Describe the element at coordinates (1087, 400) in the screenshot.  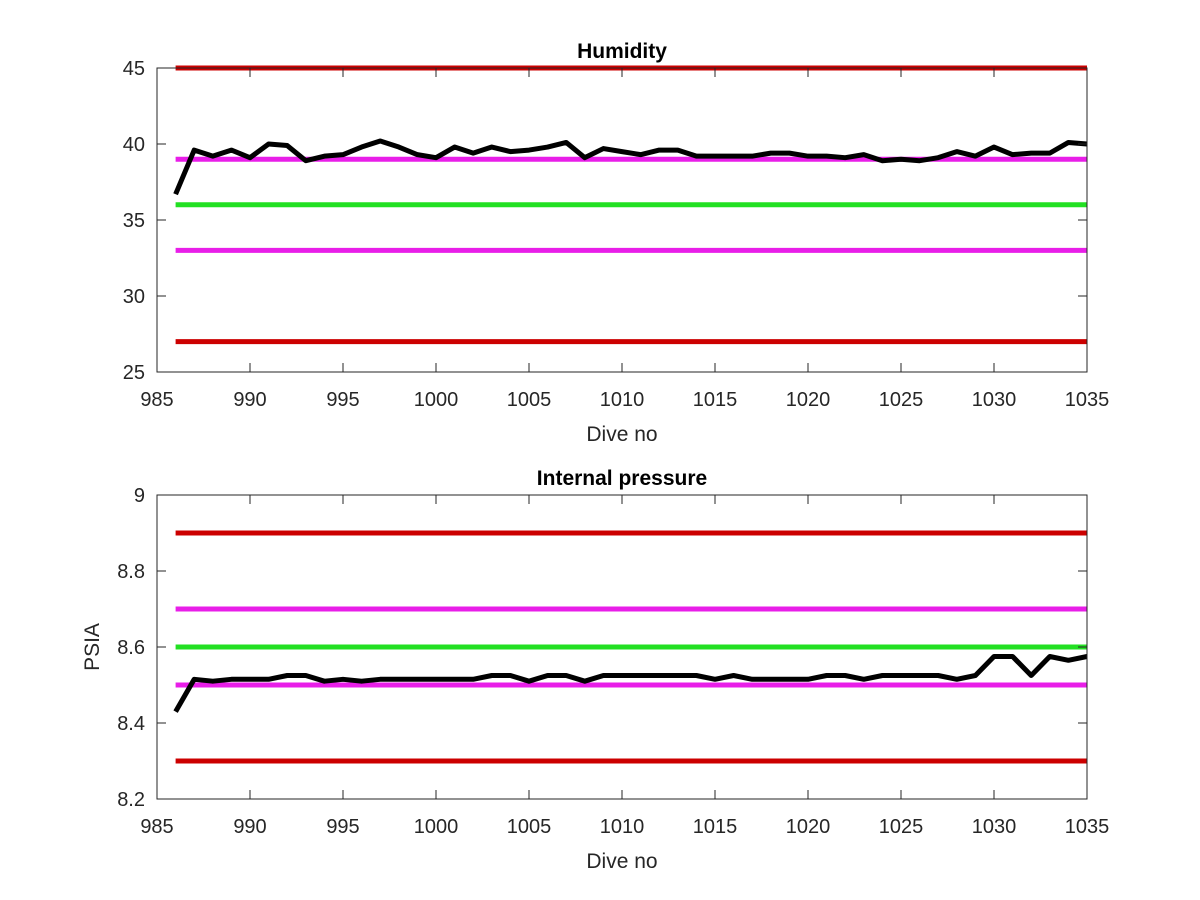
I see `humidity-x-tick-label: 1035` at that location.